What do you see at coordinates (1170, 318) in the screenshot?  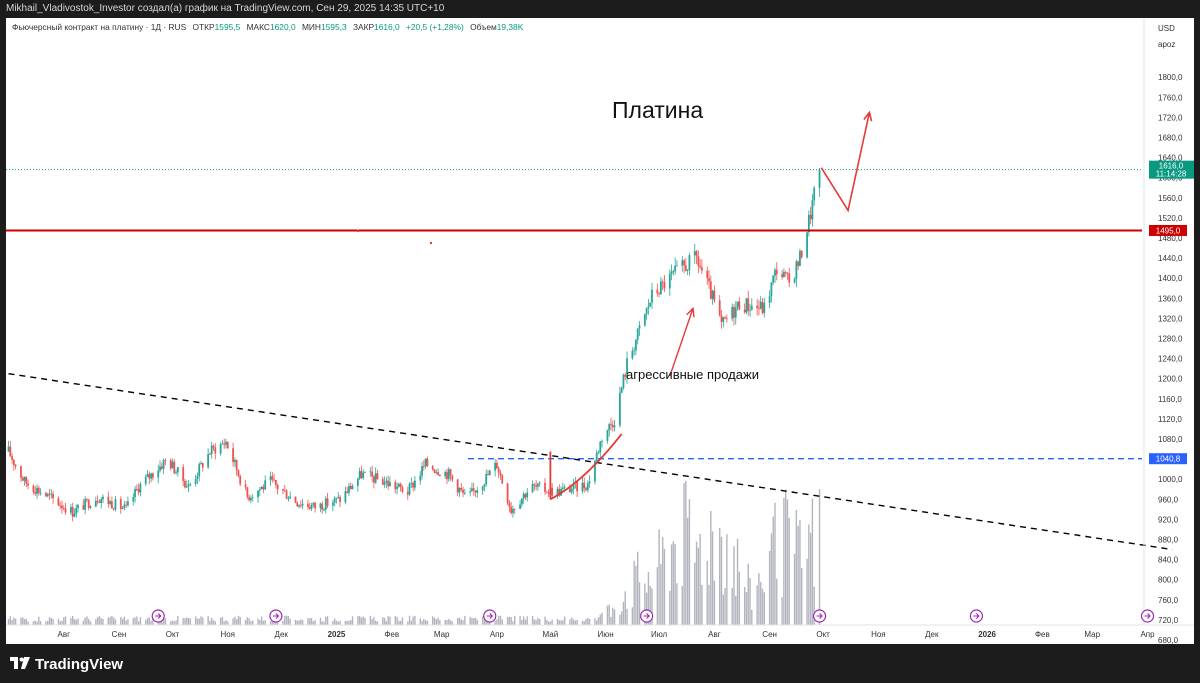 I see `price-tick-label: 1320,0` at bounding box center [1170, 318].